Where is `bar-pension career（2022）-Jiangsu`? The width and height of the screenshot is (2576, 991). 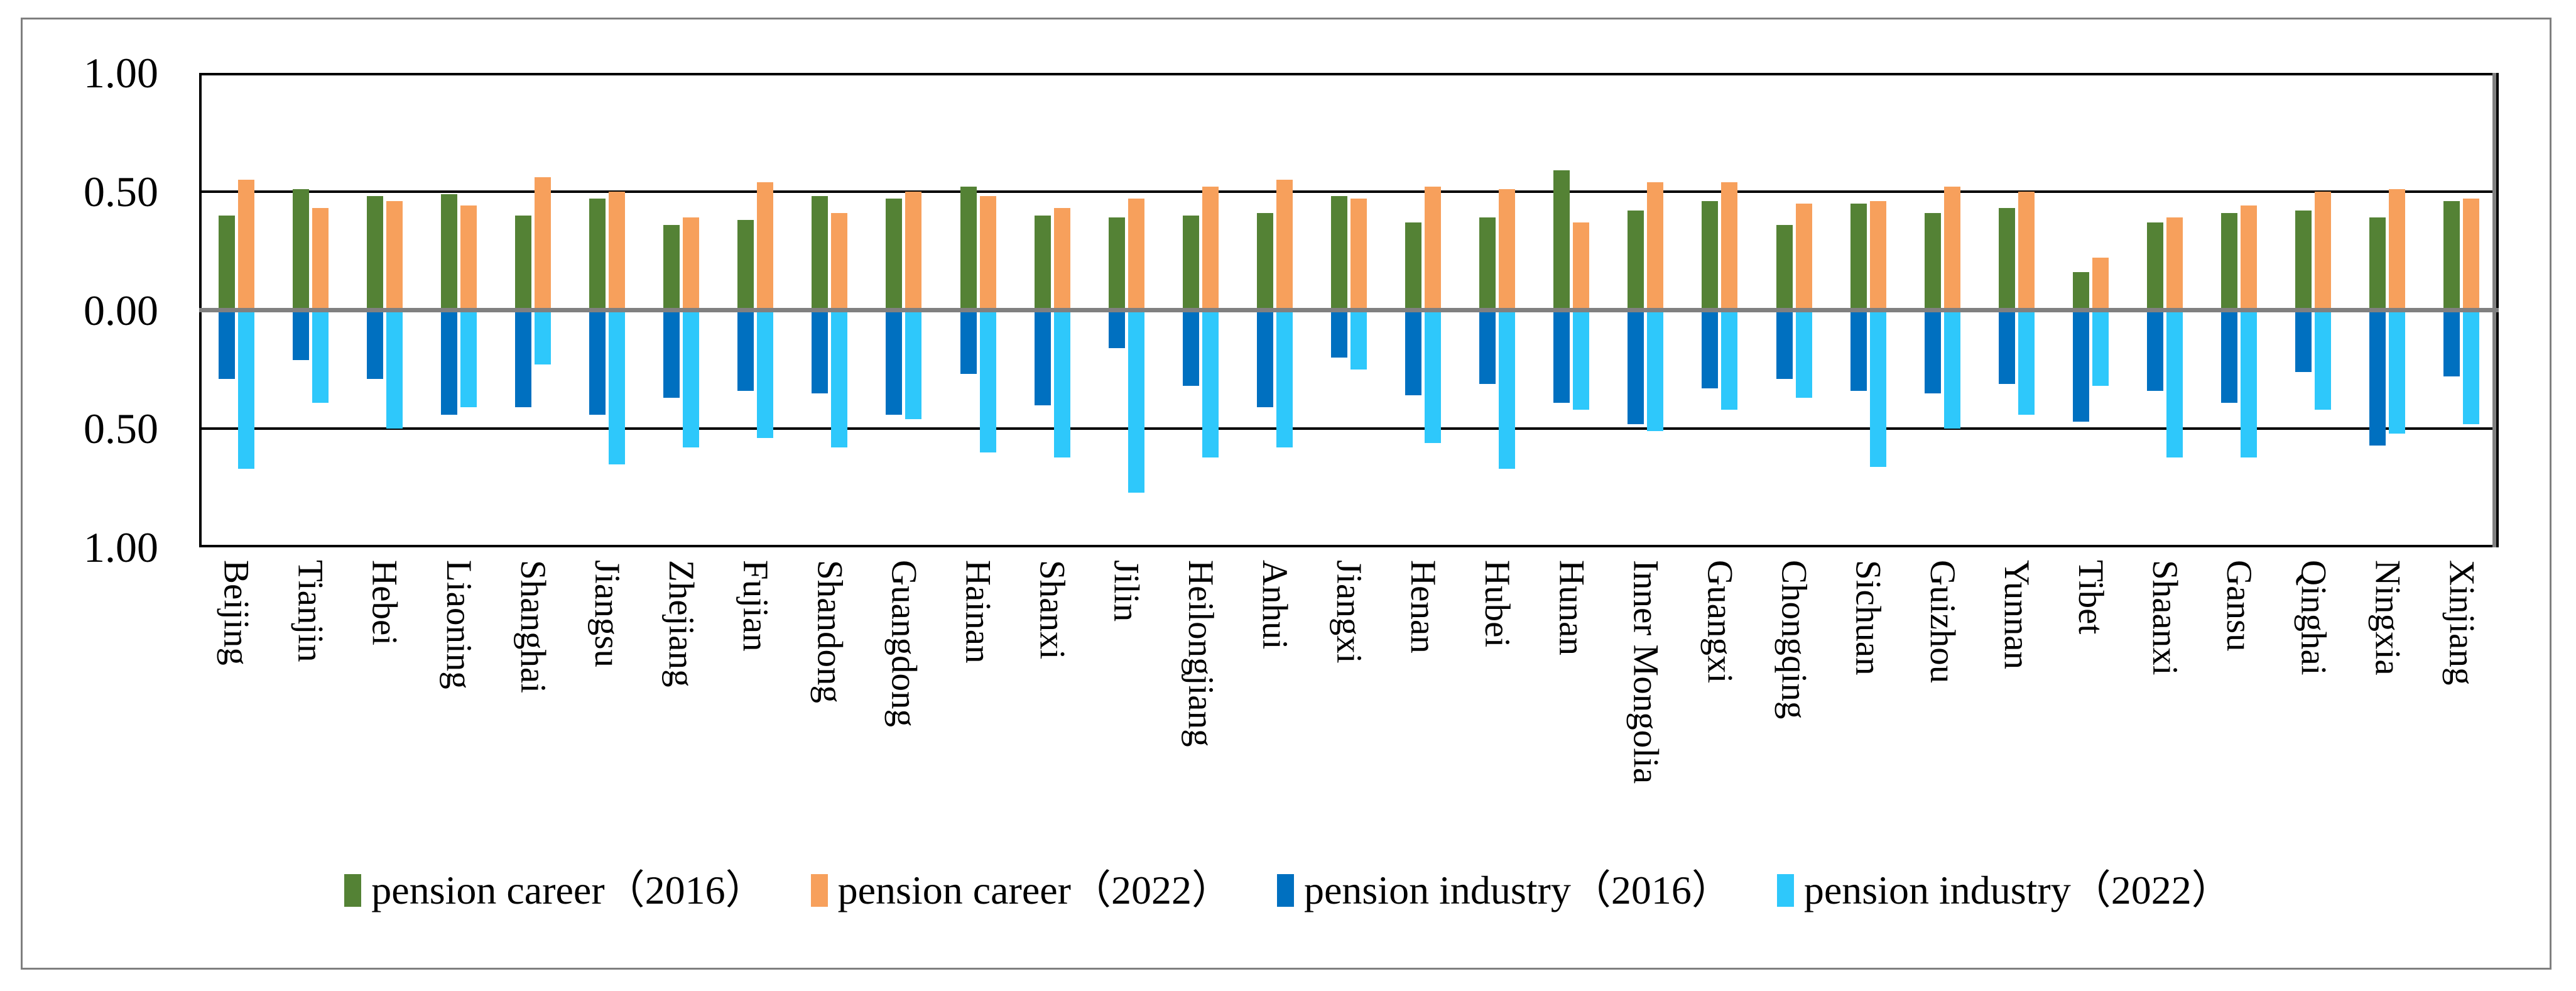 bar-pension career（2022）-Jiangsu is located at coordinates (617, 250).